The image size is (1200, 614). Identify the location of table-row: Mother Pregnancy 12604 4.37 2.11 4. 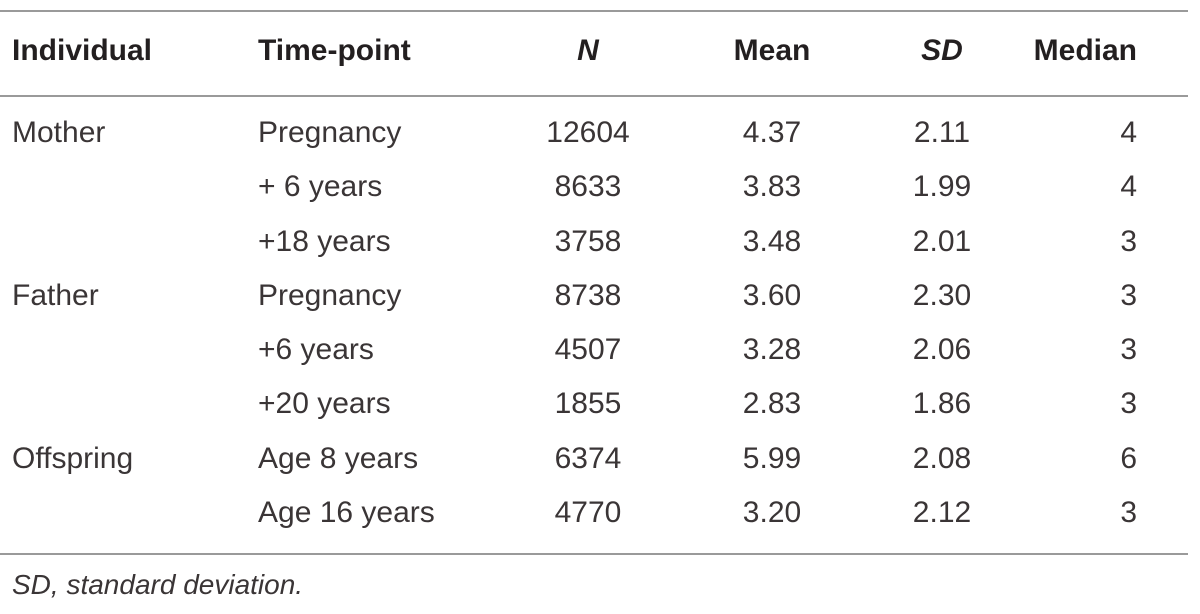
(600, 133).